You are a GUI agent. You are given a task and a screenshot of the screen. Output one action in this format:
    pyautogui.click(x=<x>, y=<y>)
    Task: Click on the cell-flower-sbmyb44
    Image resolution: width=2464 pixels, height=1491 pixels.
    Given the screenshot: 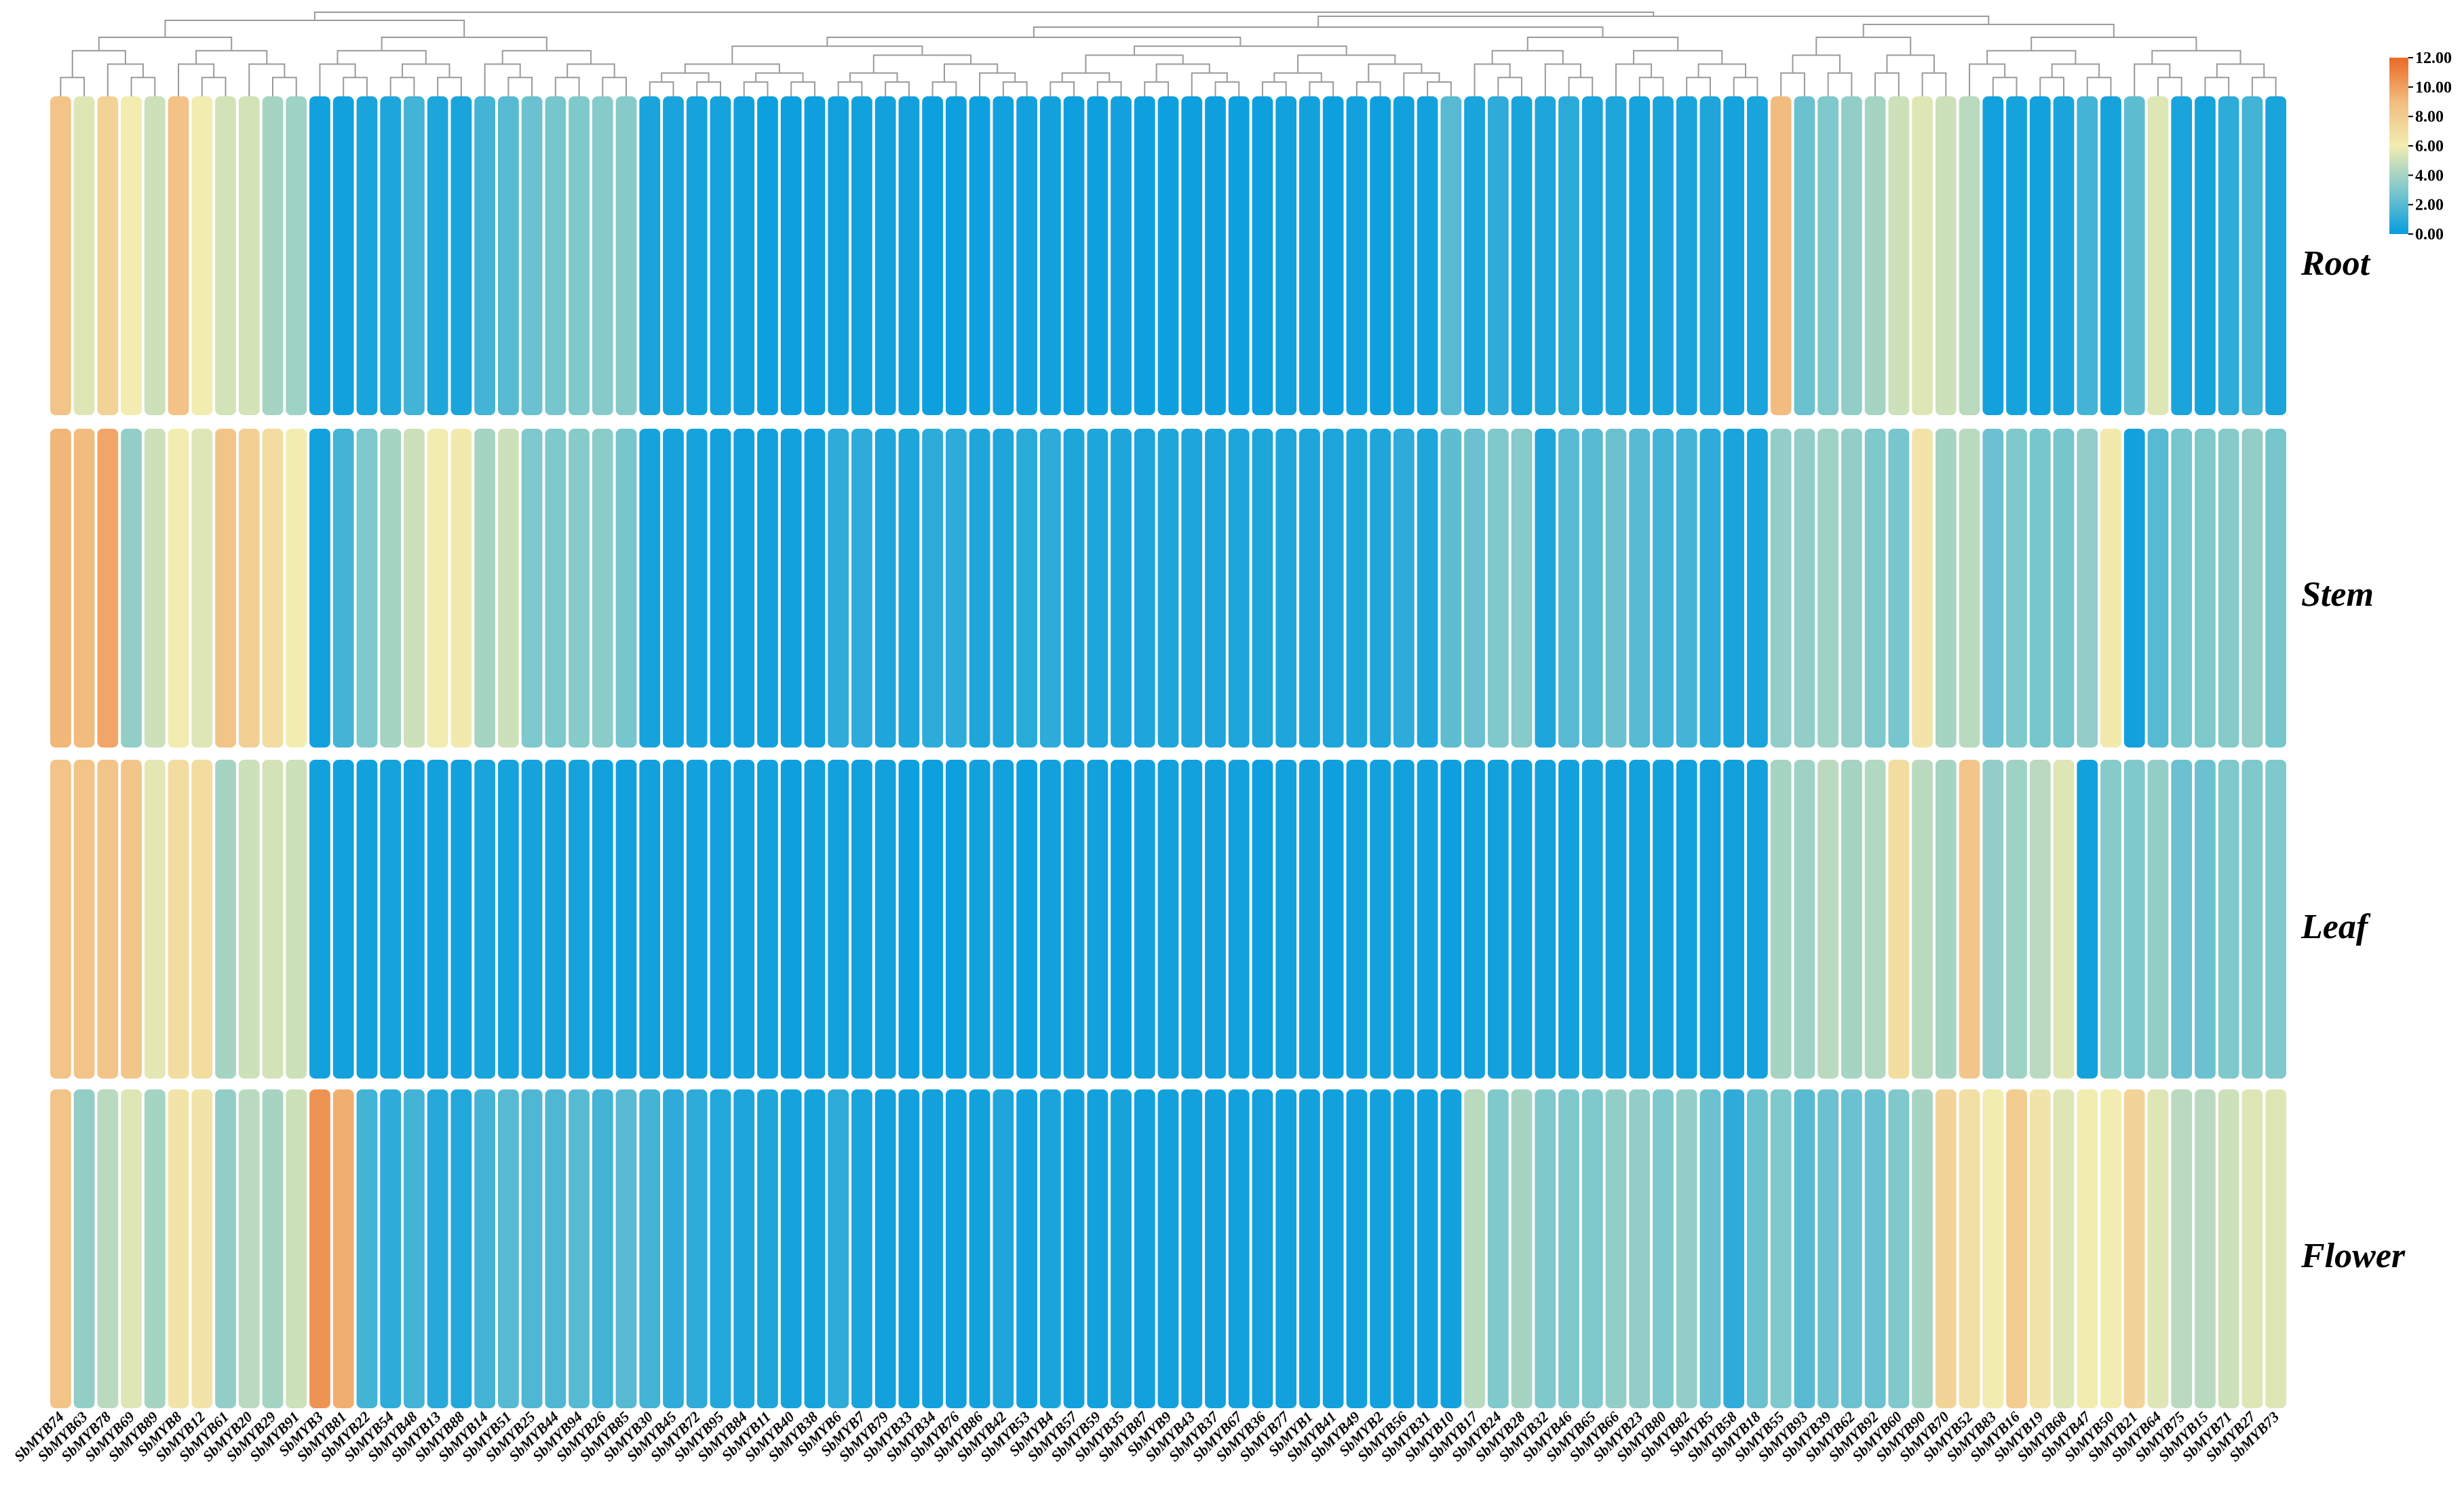 What is the action you would take?
    pyautogui.click(x=555, y=1248)
    